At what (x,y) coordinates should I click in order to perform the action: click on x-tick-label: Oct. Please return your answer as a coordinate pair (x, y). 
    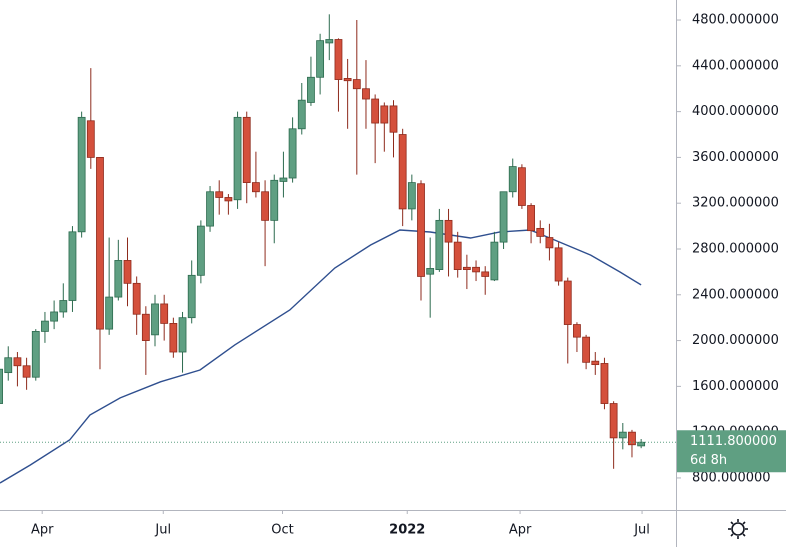
    Looking at the image, I should click on (282, 530).